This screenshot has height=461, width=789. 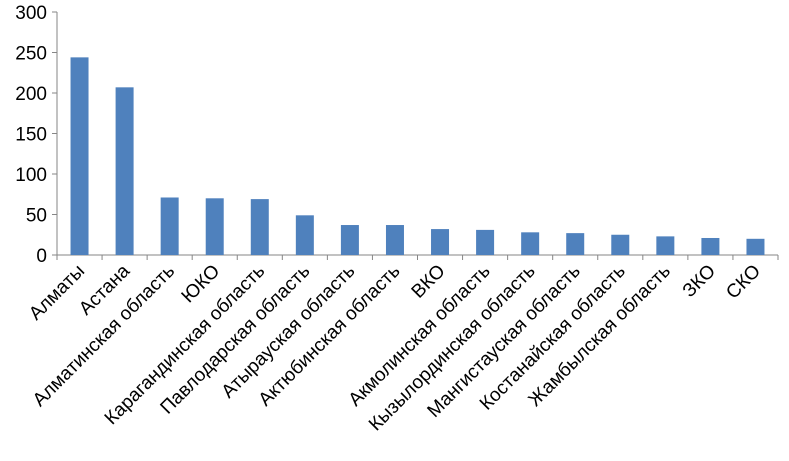 I want to click on y-tick-label: 0, so click(x=41, y=256).